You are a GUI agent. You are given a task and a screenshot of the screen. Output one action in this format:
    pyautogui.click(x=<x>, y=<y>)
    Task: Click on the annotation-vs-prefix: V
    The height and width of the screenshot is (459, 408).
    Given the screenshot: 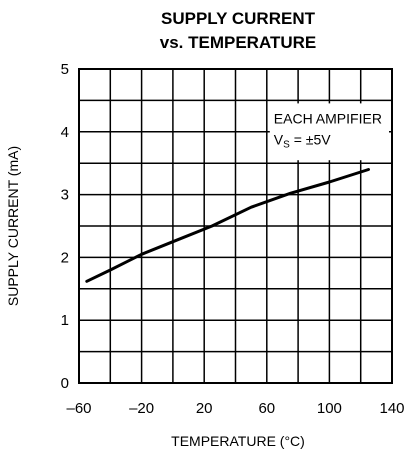 What is the action you would take?
    pyautogui.click(x=279, y=139)
    